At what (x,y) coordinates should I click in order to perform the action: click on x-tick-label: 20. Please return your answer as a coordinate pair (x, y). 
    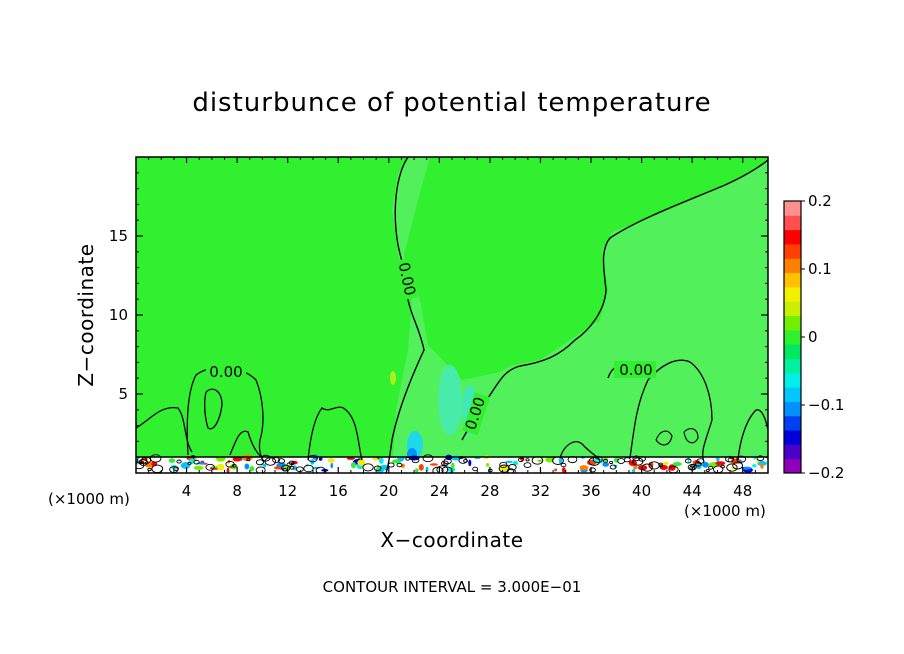
    Looking at the image, I should click on (388, 491).